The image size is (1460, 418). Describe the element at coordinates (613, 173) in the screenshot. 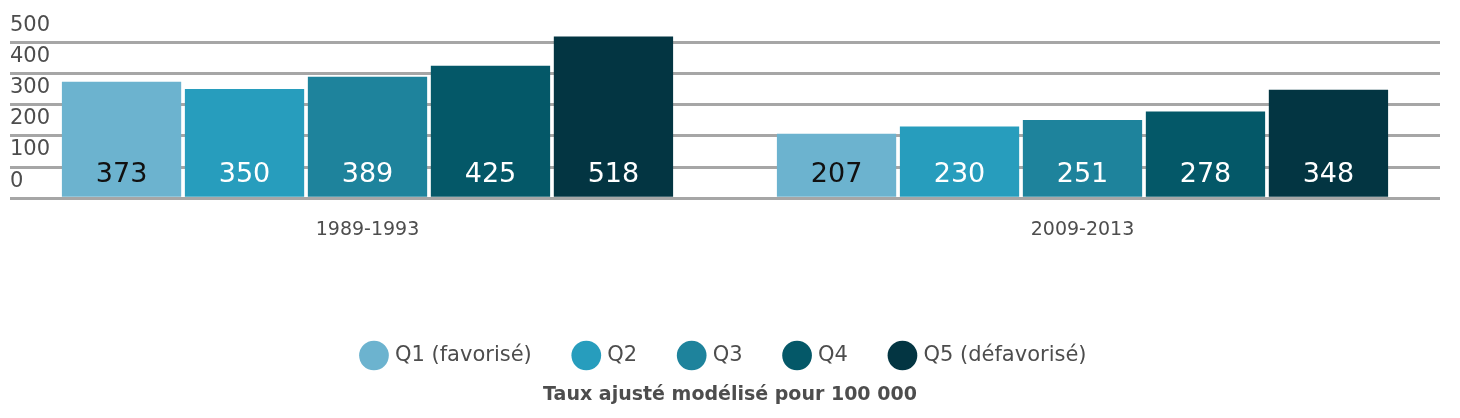

I see `data-label: 518` at that location.